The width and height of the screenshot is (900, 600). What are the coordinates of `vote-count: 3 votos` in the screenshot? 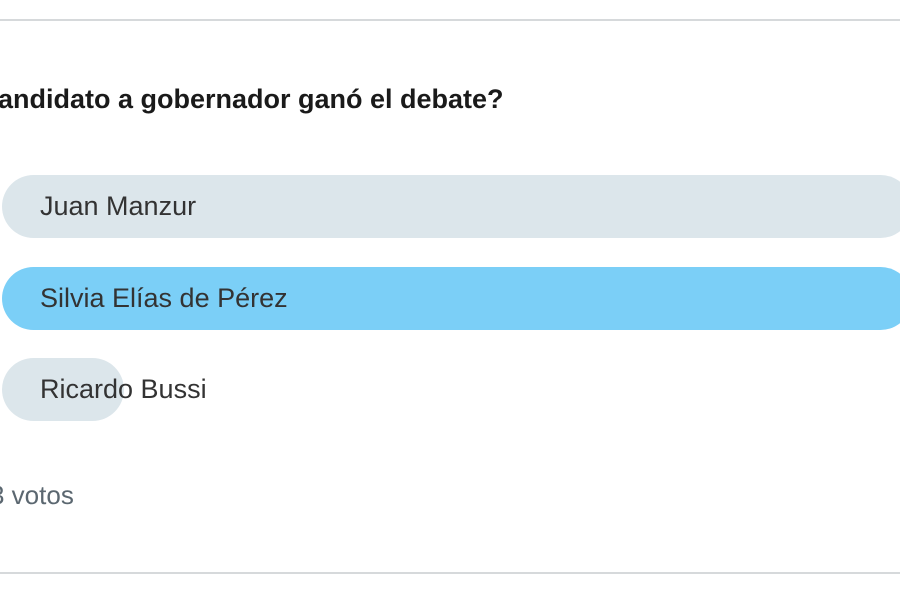 It's located at (37, 495).